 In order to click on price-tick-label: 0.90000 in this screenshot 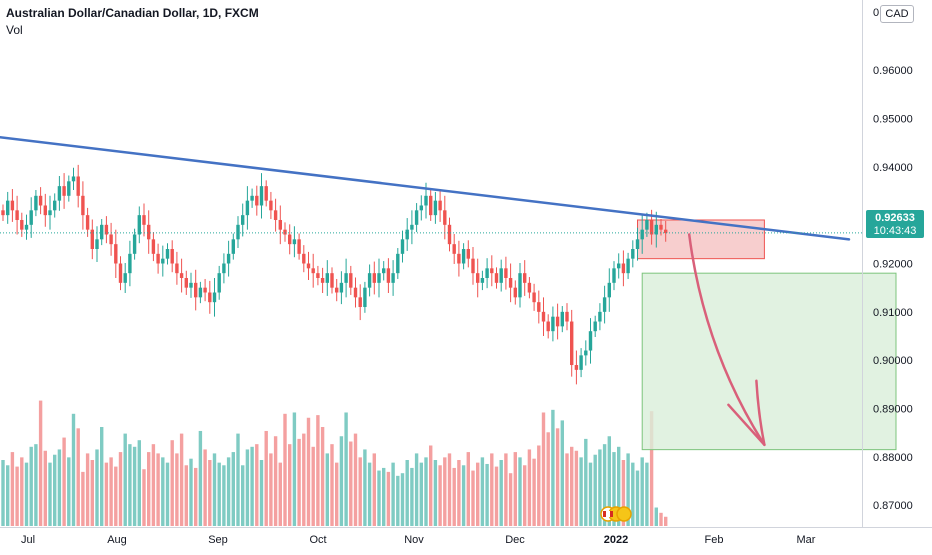, I will do `click(893, 361)`.